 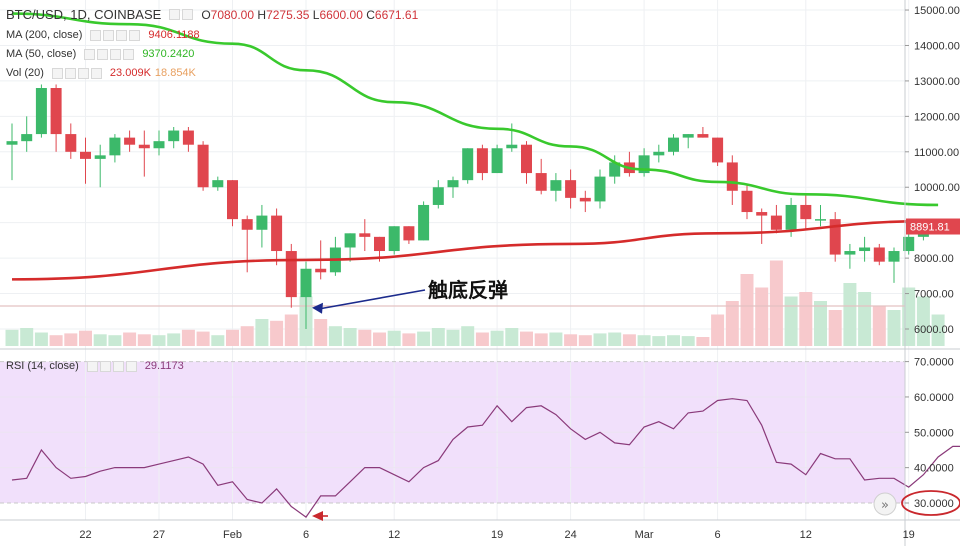 I want to click on time-tick-label: 19, so click(x=909, y=535).